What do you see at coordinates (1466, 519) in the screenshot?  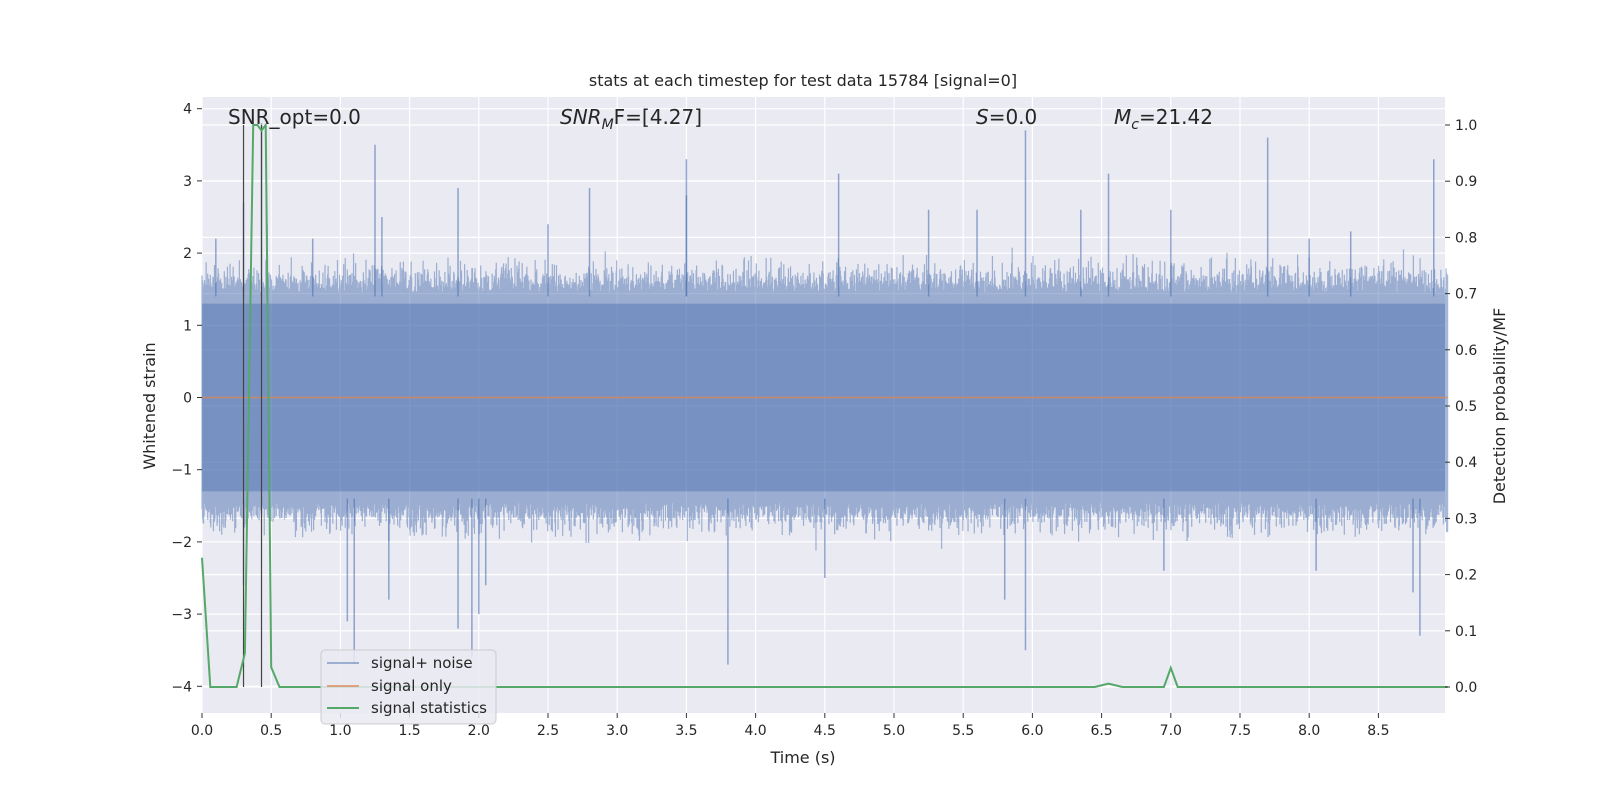 I see `y-tick-label-right: 0.3` at bounding box center [1466, 519].